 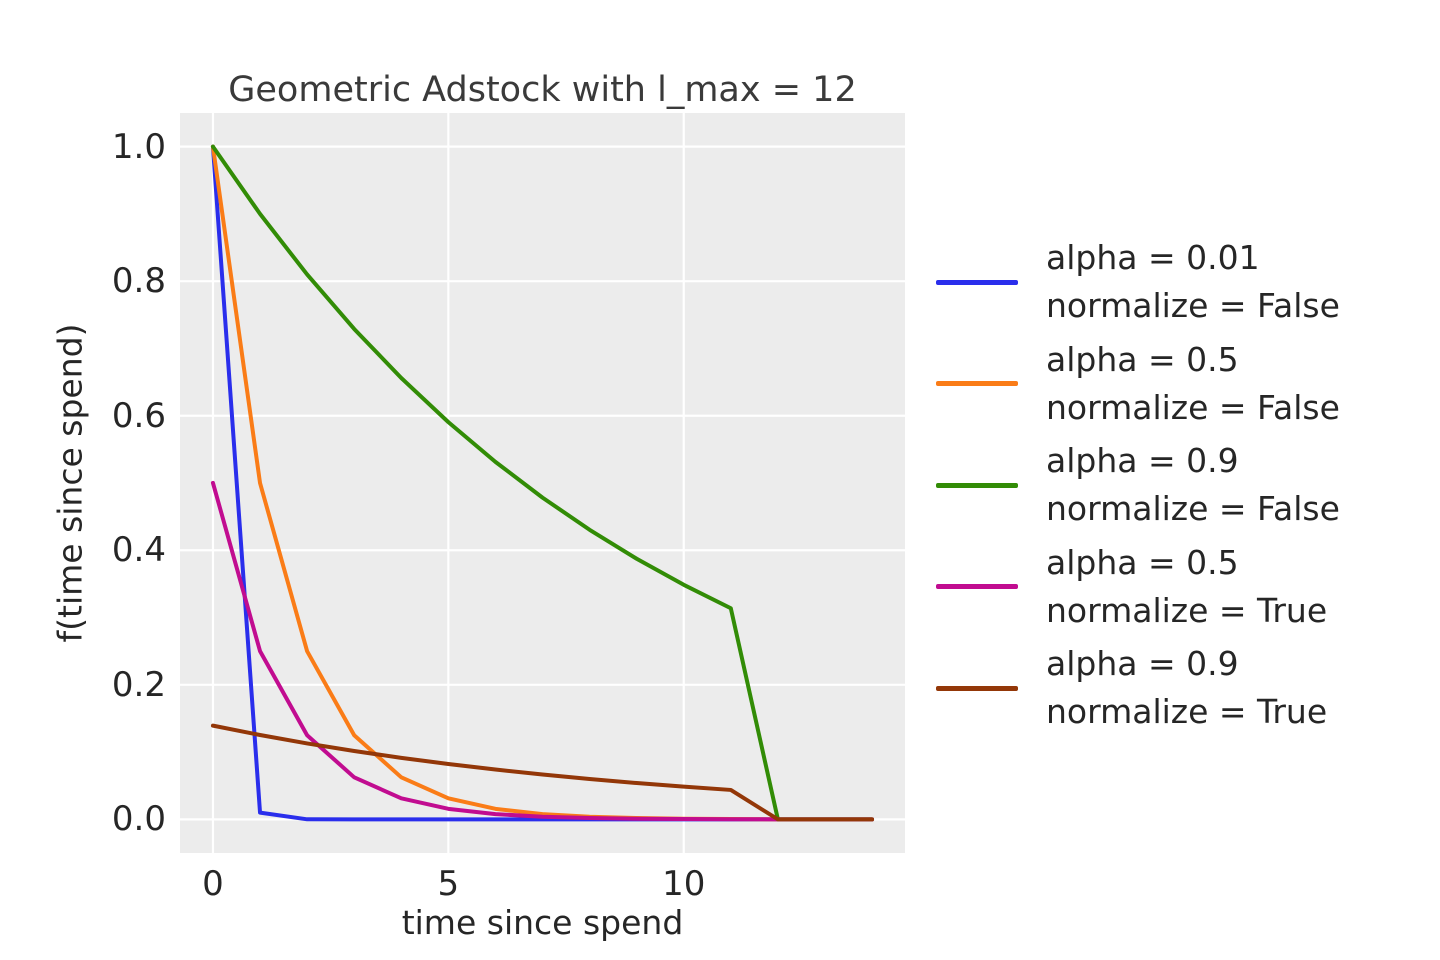 What do you see at coordinates (138, 415) in the screenshot?
I see `y-tick-label: 0.6` at bounding box center [138, 415].